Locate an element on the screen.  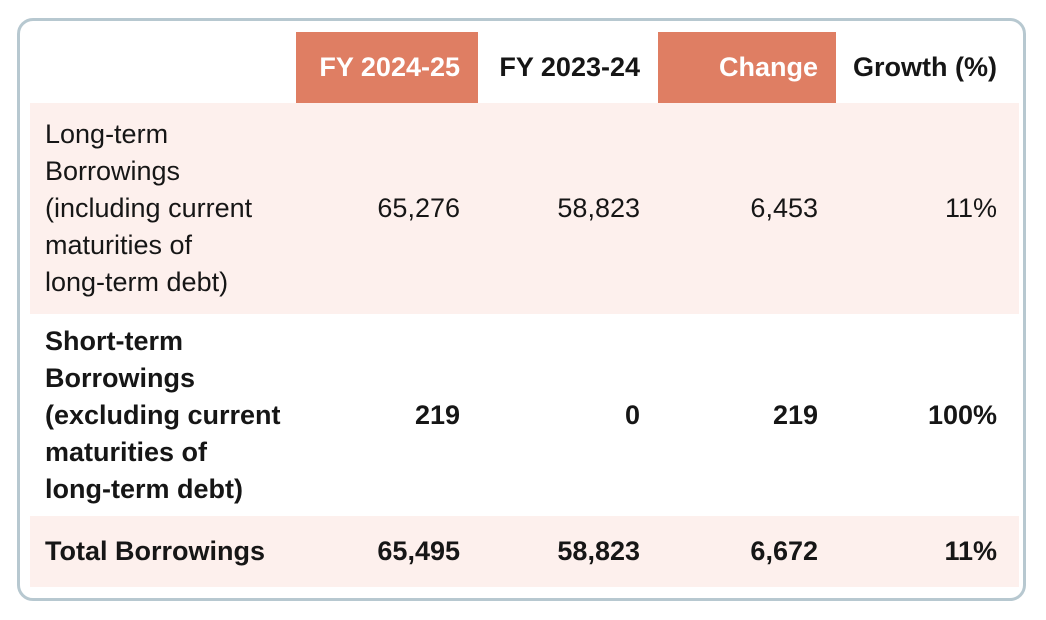
header-change: Change is located at coordinates (747, 67).